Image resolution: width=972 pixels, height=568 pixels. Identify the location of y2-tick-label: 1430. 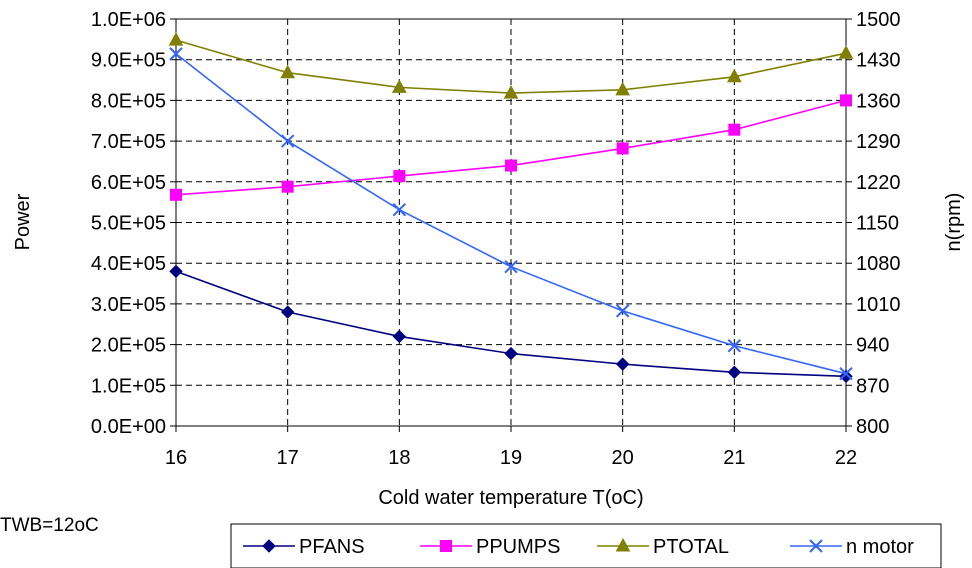
(878, 61).